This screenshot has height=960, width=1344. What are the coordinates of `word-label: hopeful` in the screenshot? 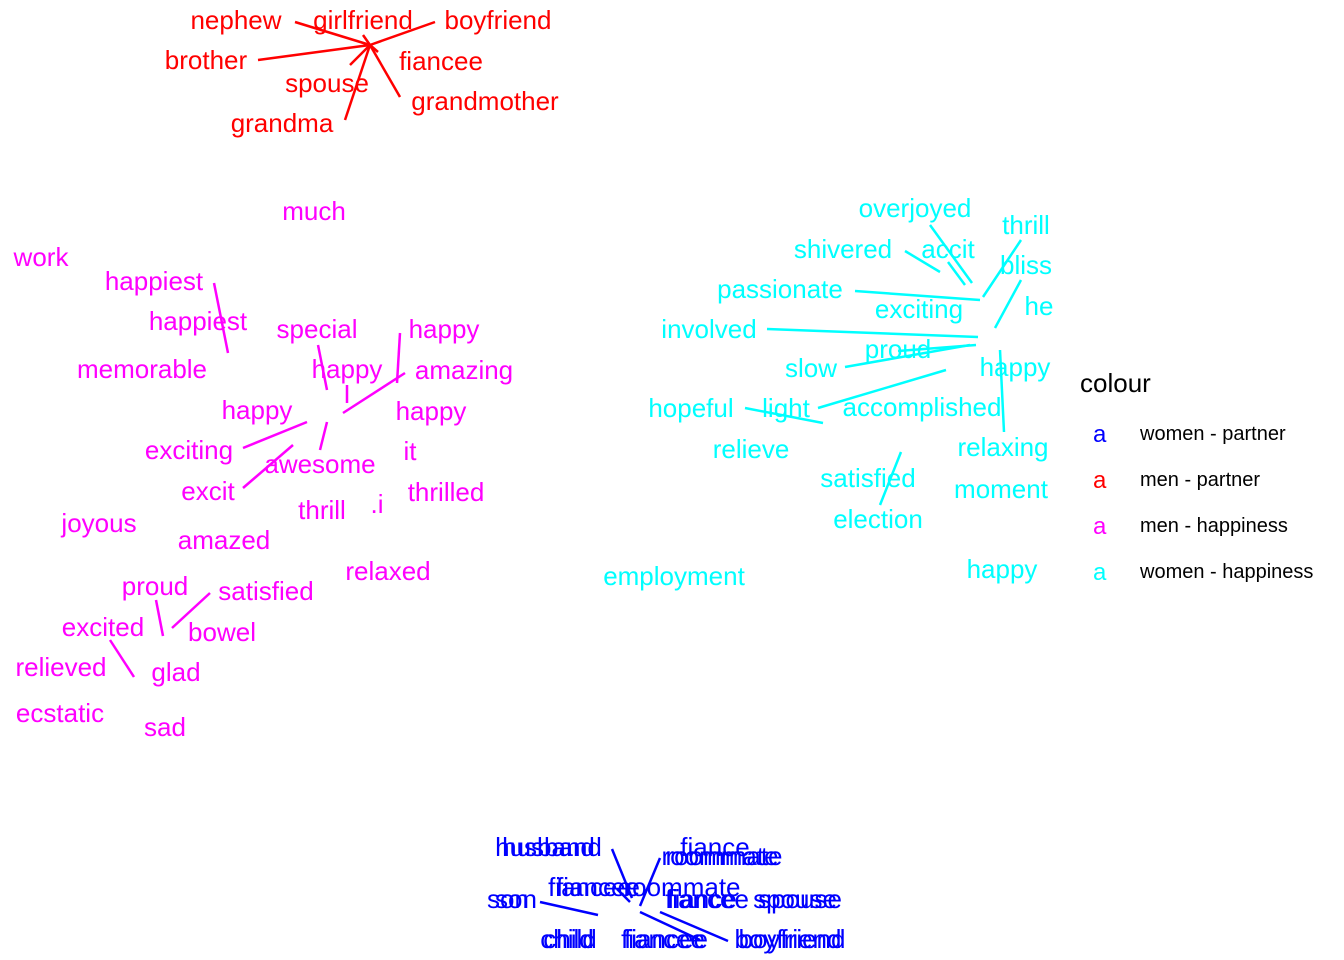 It's located at (690, 408).